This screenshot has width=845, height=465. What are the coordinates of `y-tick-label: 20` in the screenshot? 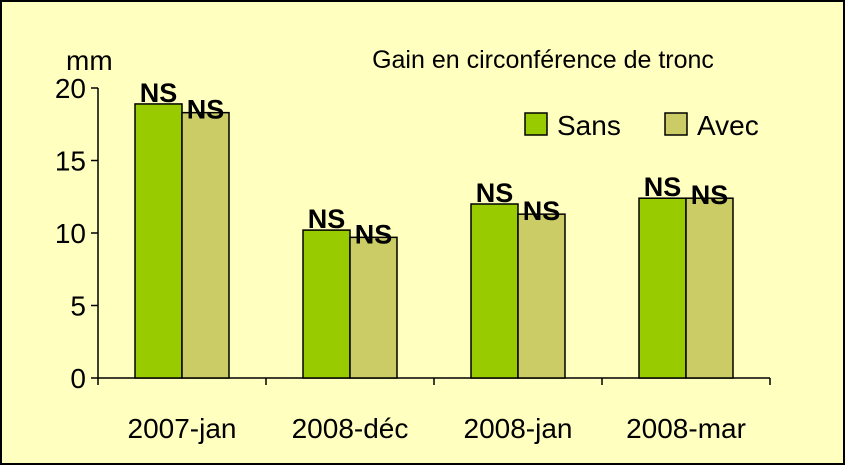 It's located at (70, 88).